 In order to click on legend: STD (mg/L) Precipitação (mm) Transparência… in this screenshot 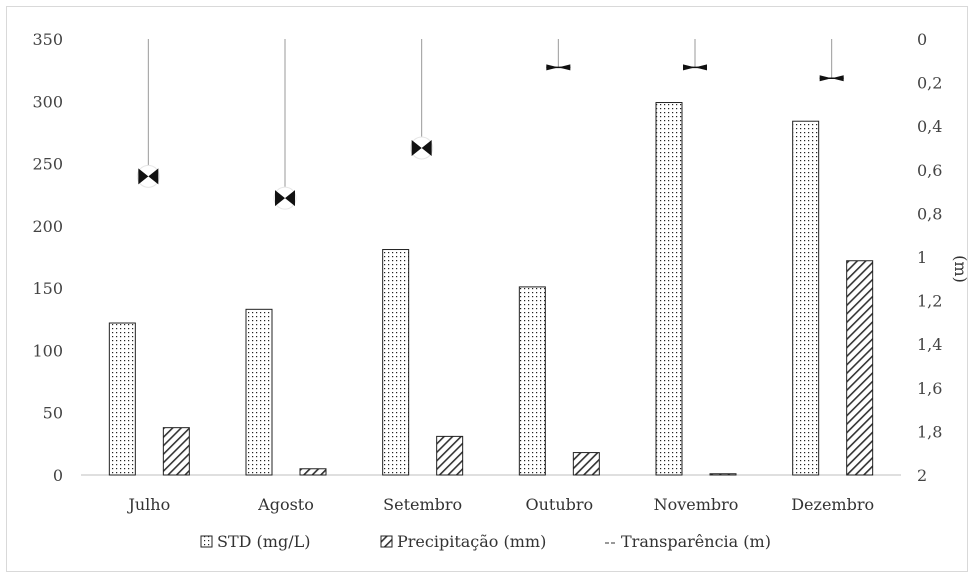, I will do `click(485, 541)`.